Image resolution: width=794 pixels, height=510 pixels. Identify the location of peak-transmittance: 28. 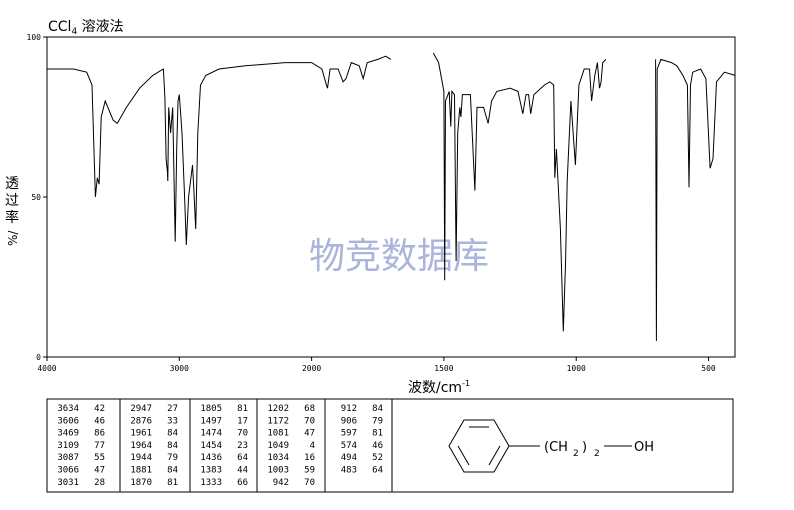
(99, 483).